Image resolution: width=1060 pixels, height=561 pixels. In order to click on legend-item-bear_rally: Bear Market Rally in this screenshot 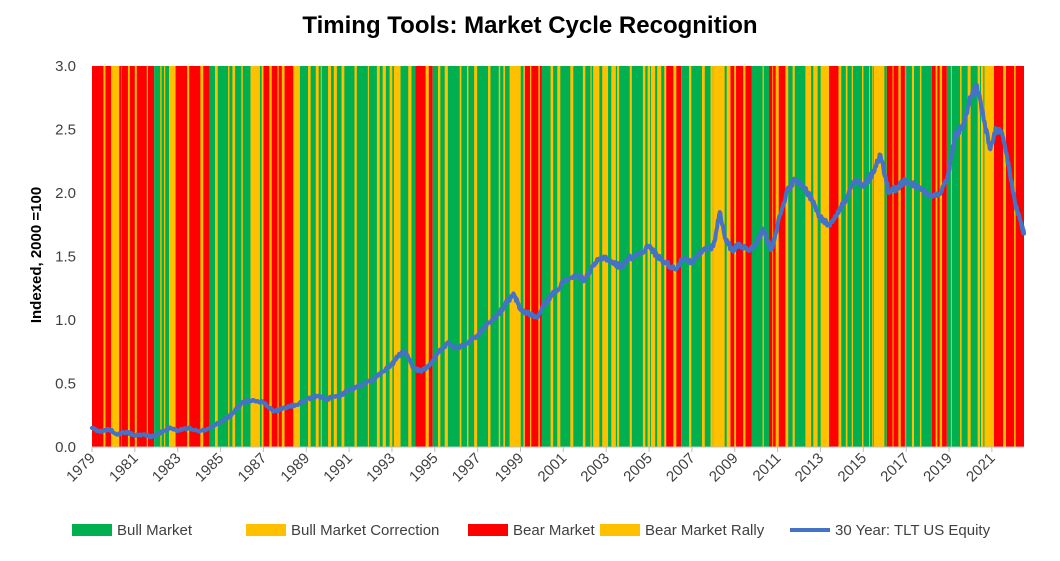, I will do `click(682, 530)`.